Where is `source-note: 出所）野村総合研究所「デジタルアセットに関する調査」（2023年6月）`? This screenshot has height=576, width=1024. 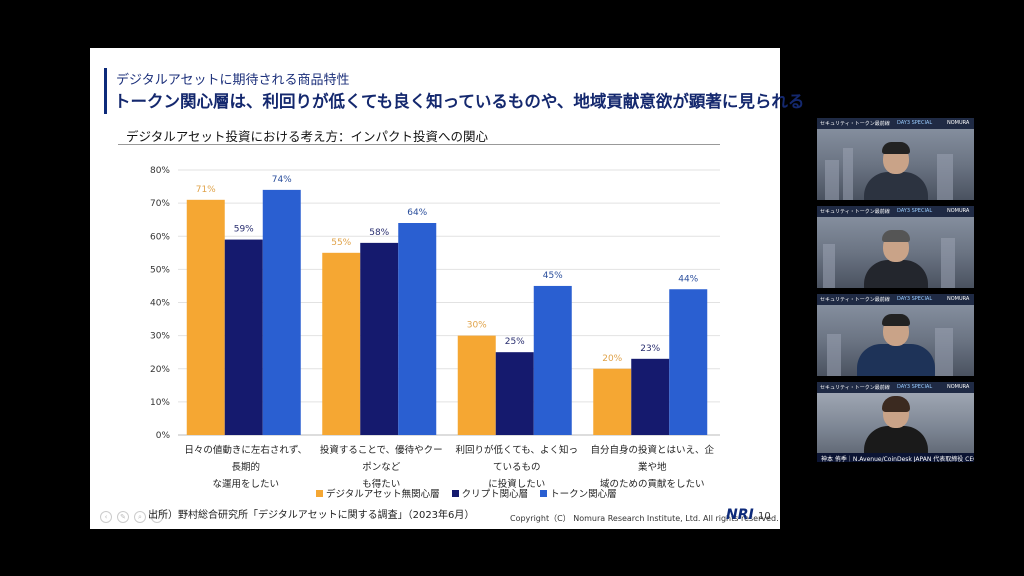
source-note: 出所）野村総合研究所「デジタルアセットに関する調査」（2023年6月） is located at coordinates (311, 515).